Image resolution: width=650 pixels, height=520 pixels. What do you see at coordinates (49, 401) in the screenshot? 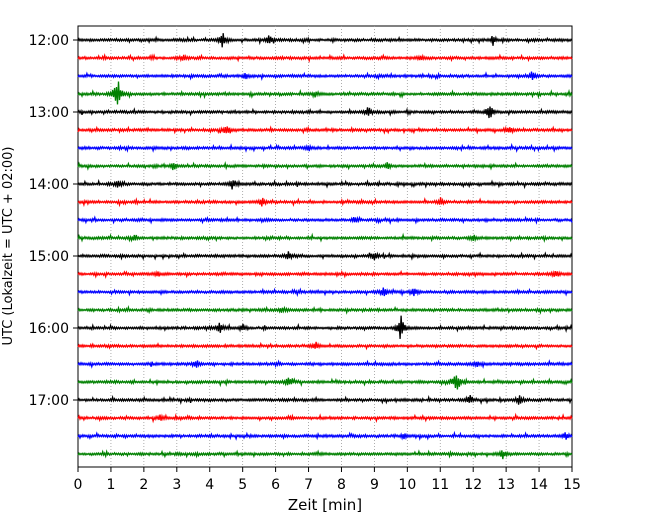
I see `y-tick-label: 17:00` at bounding box center [49, 401].